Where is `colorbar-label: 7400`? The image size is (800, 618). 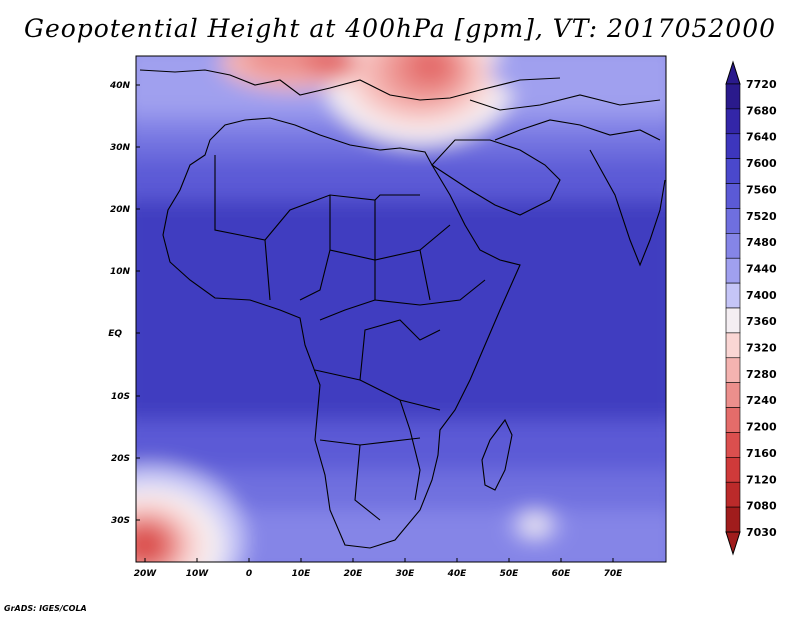 colorbar-label: 7400 is located at coordinates (761, 295).